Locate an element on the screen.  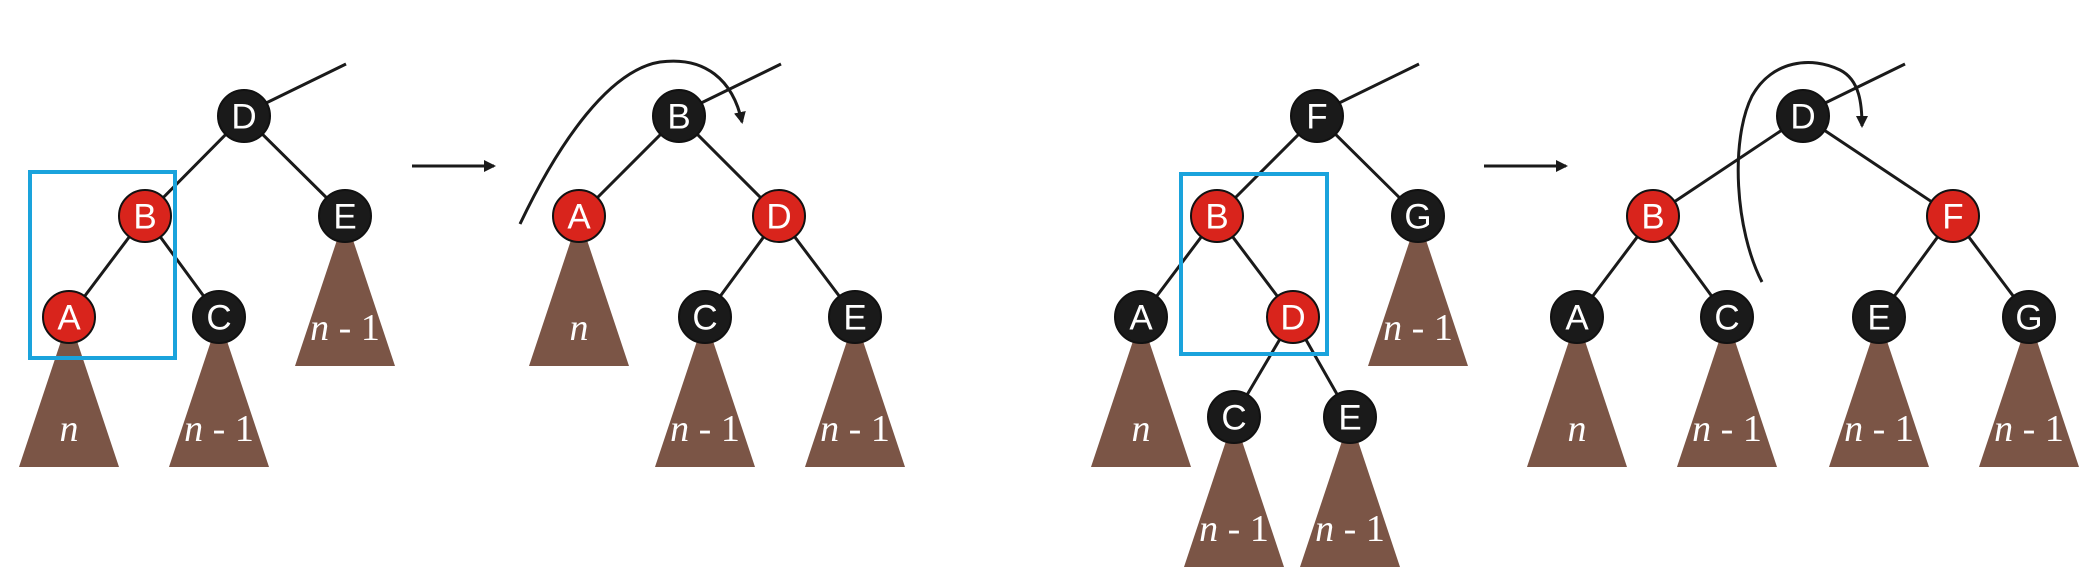
node-case1-before-B: B is located at coordinates (145, 216).